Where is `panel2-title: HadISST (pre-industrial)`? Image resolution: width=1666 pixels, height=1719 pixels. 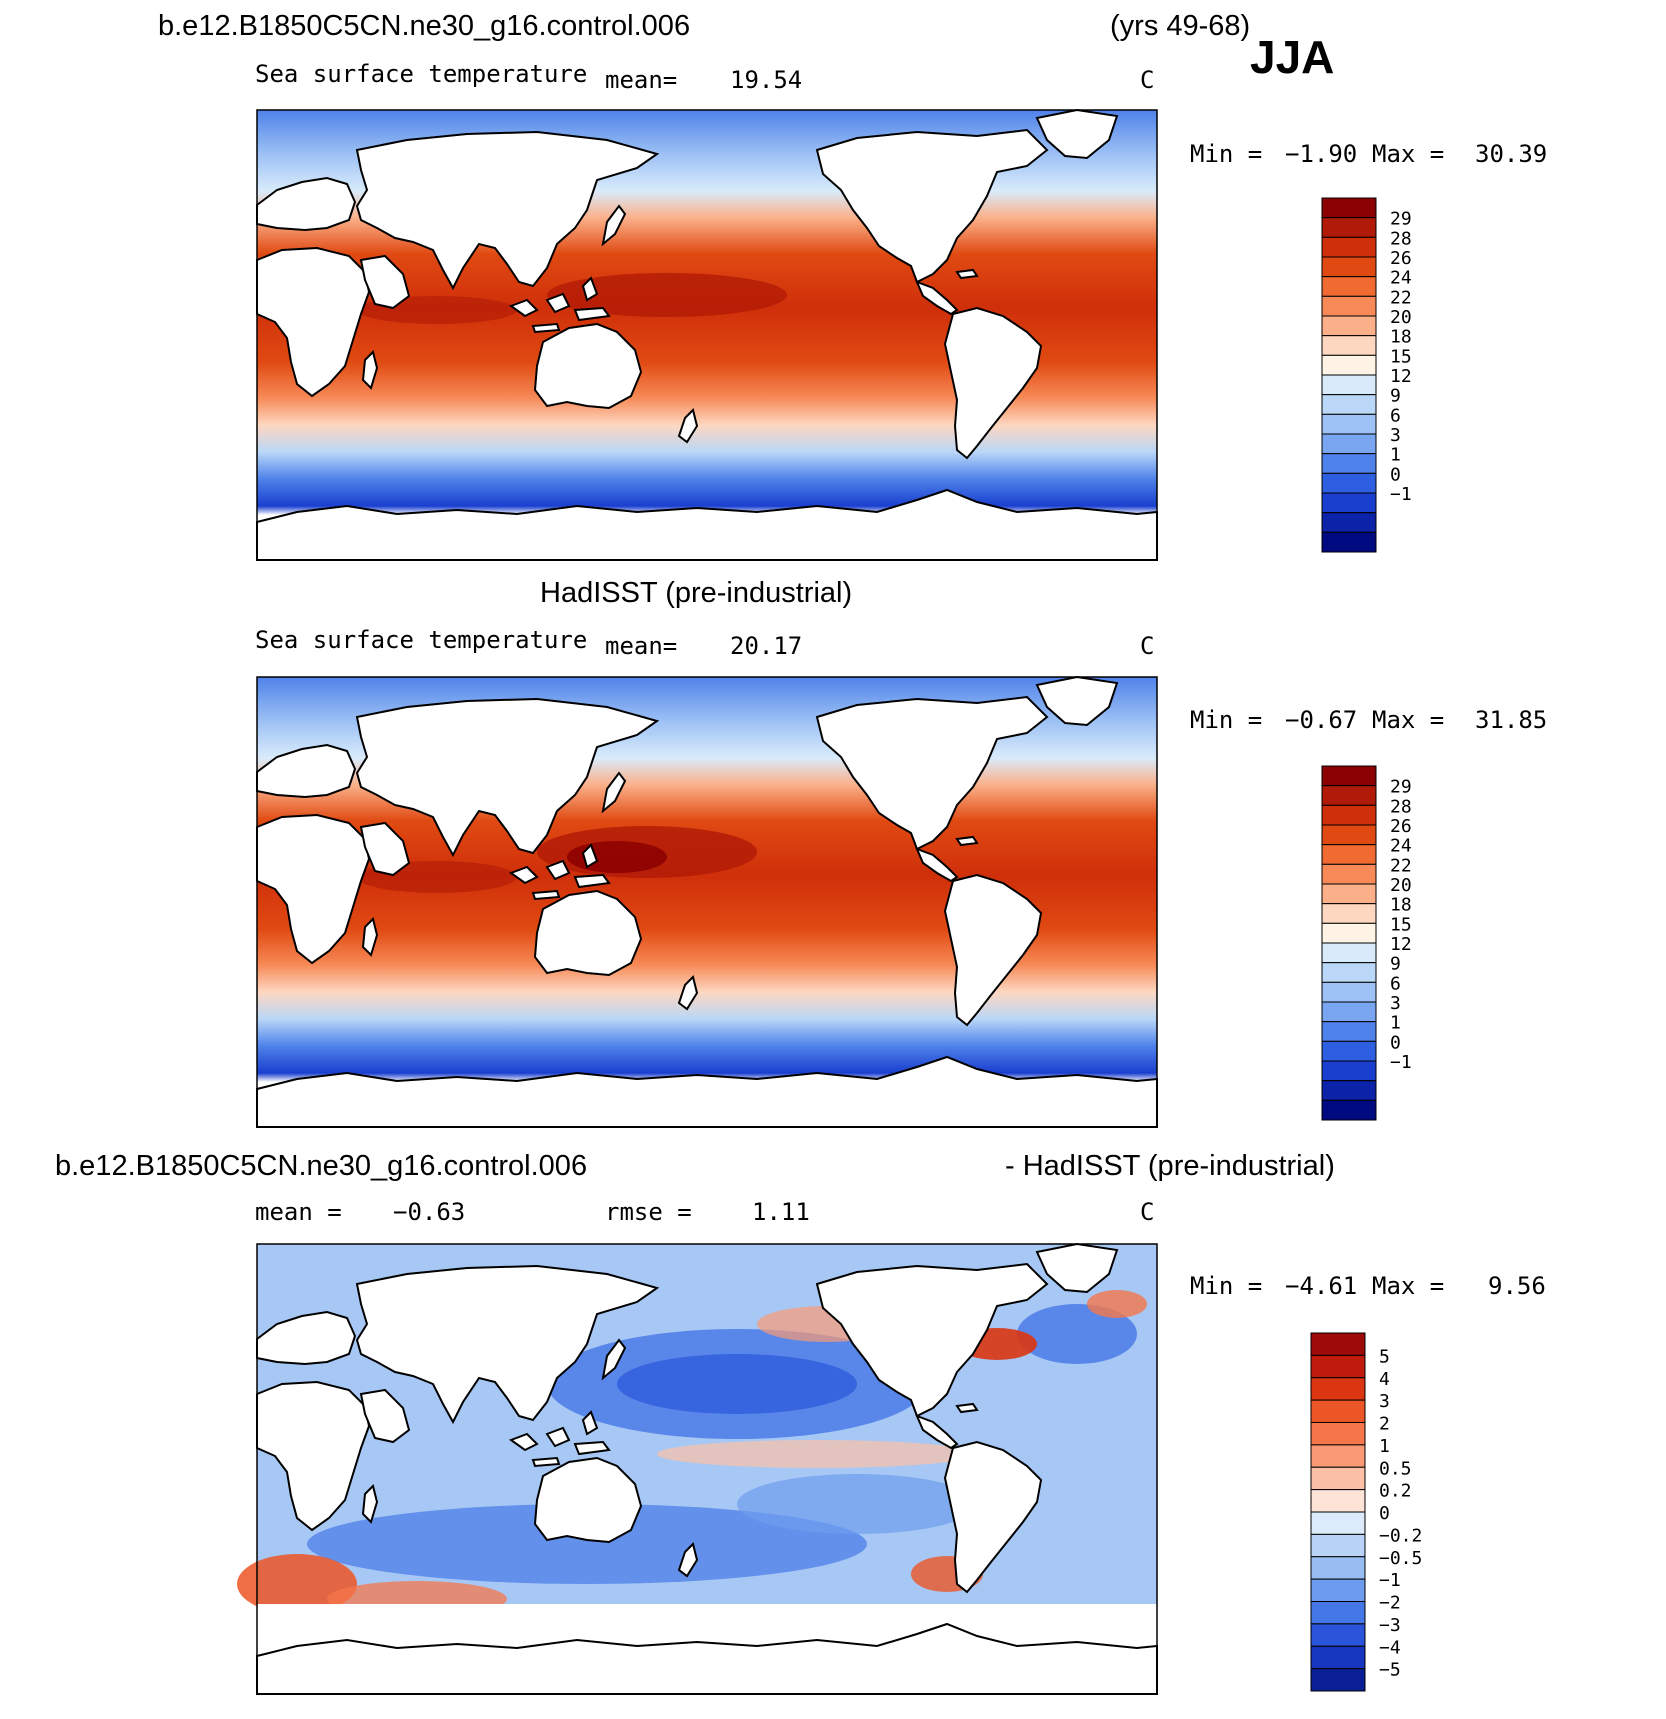 panel2-title: HadISST (pre-industrial) is located at coordinates (696, 593).